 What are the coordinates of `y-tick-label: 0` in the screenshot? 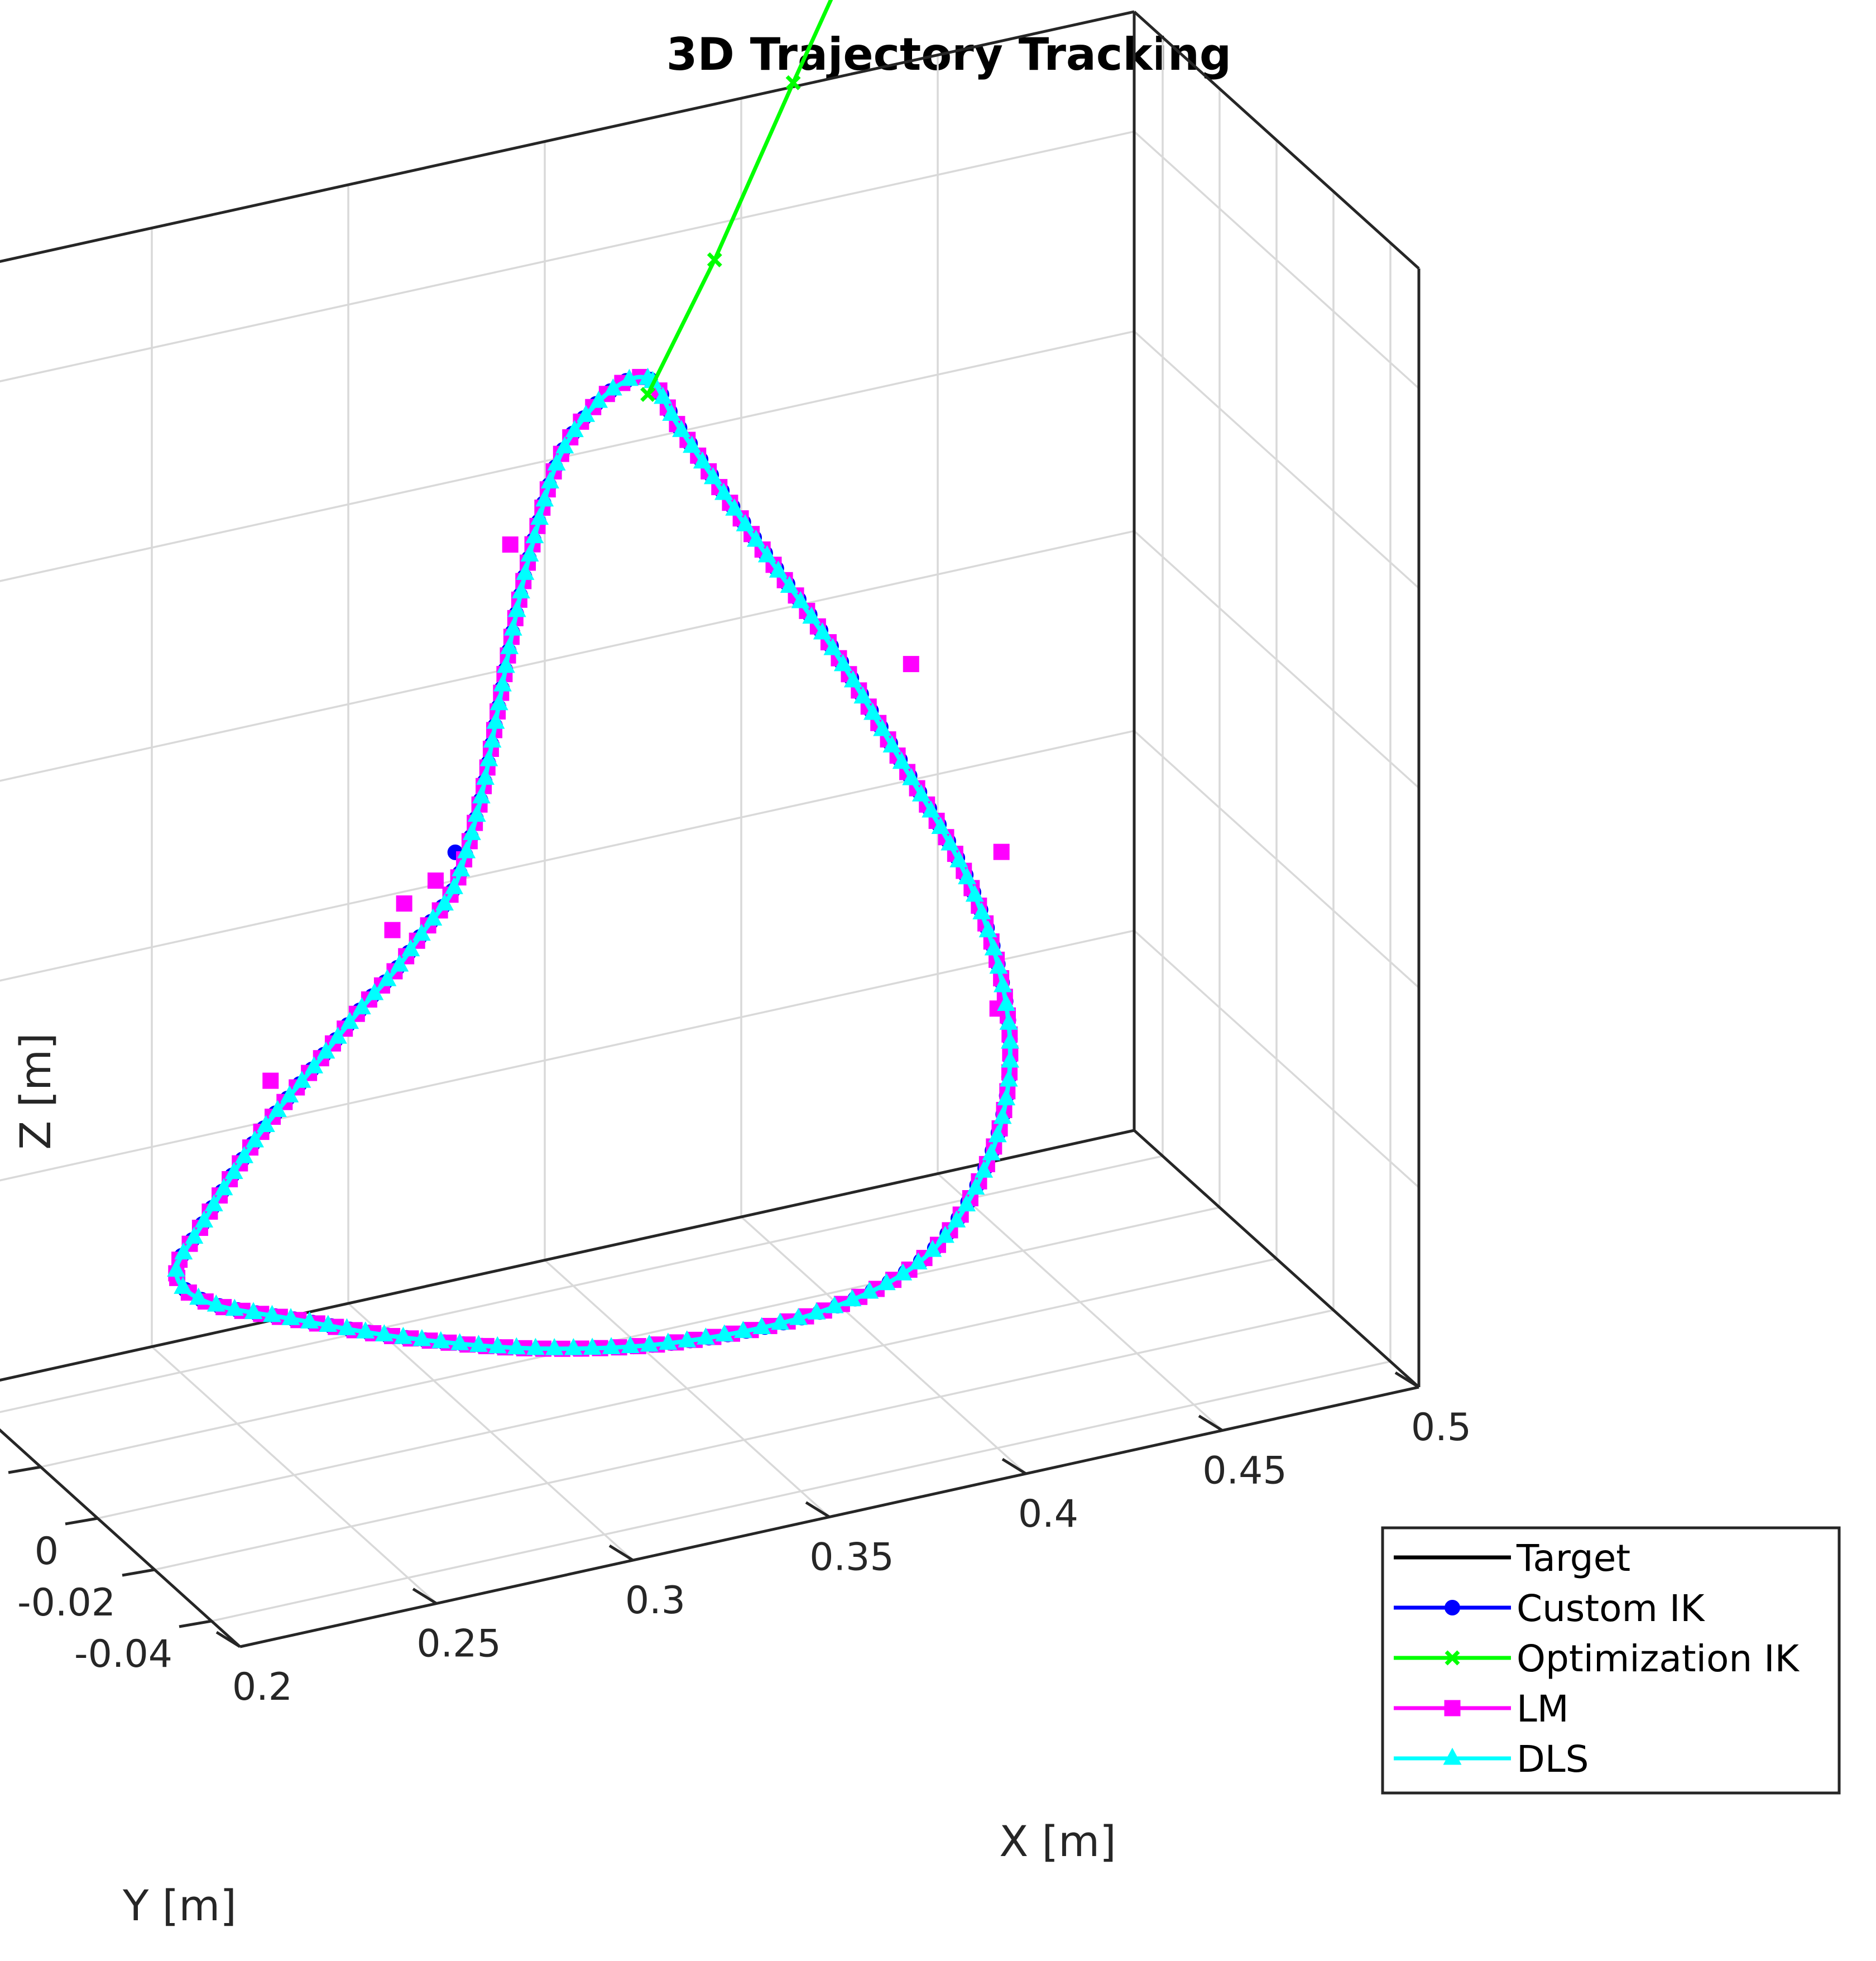 It's located at (47, 1552).